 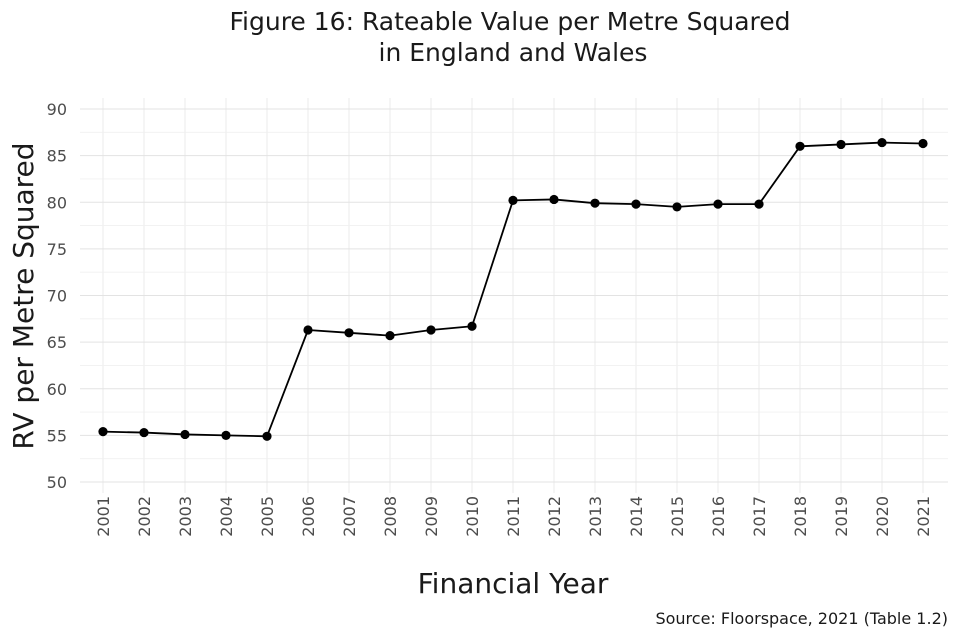 I want to click on data-point-2011, so click(x=513, y=200).